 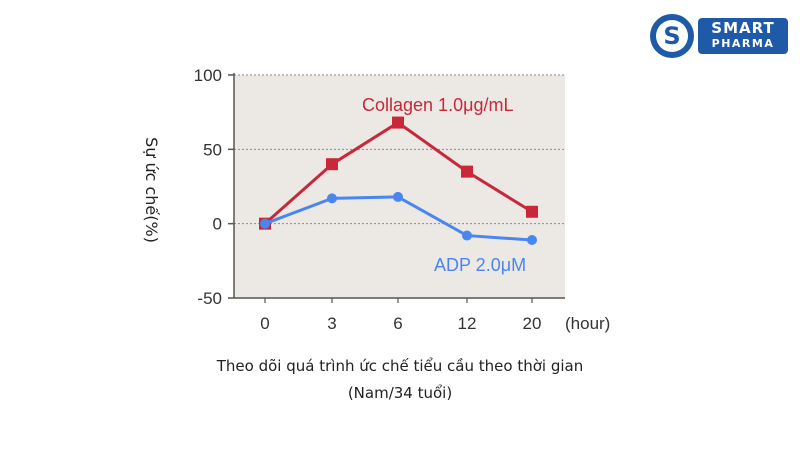 I want to click on chart-caption-subtitle: (Nam/34 tuổi), so click(x=400, y=393).